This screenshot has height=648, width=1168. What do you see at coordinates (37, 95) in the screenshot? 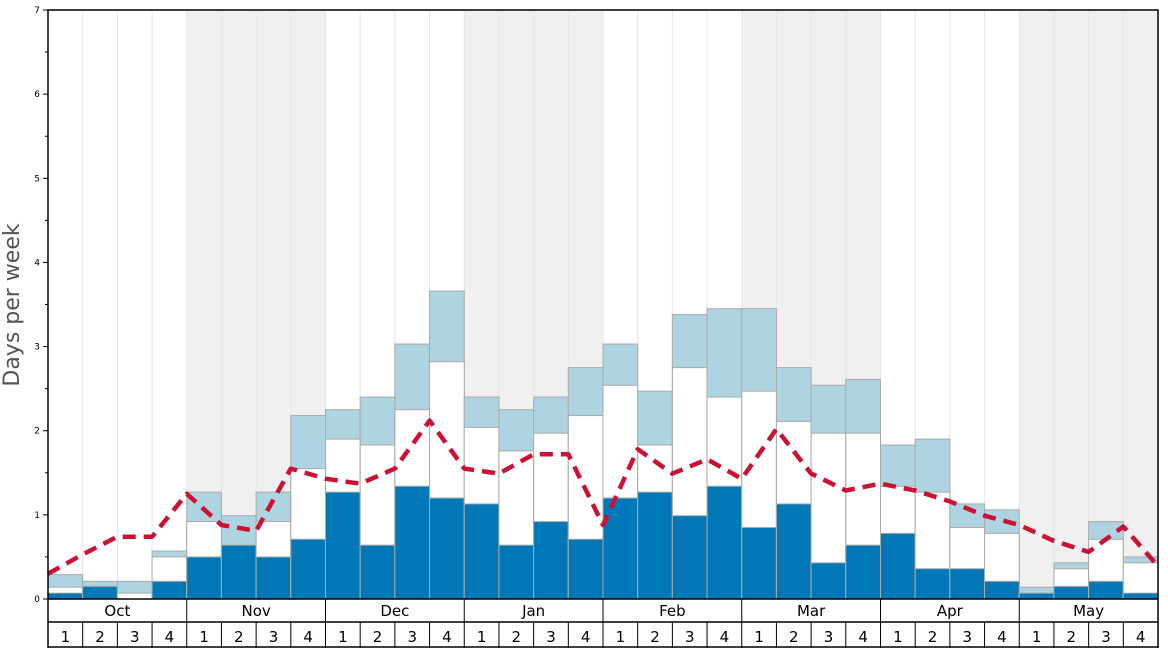
I see `y-tick-label: 6` at bounding box center [37, 95].